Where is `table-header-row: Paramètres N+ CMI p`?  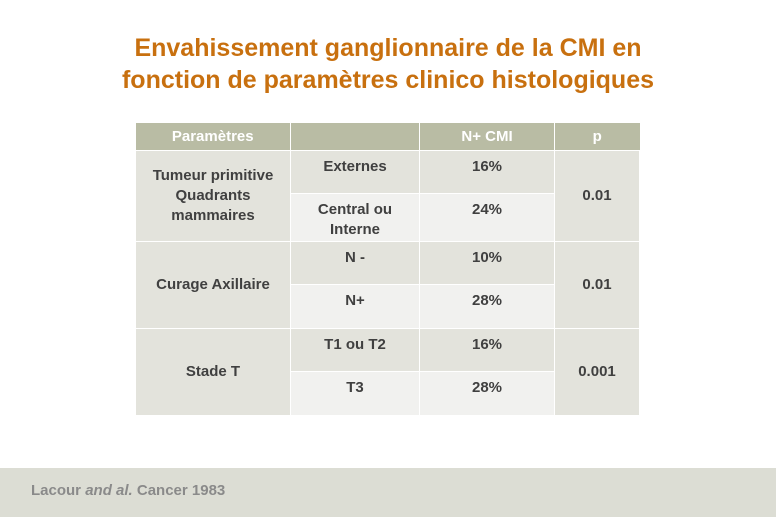 table-header-row: Paramètres N+ CMI p is located at coordinates (387, 137).